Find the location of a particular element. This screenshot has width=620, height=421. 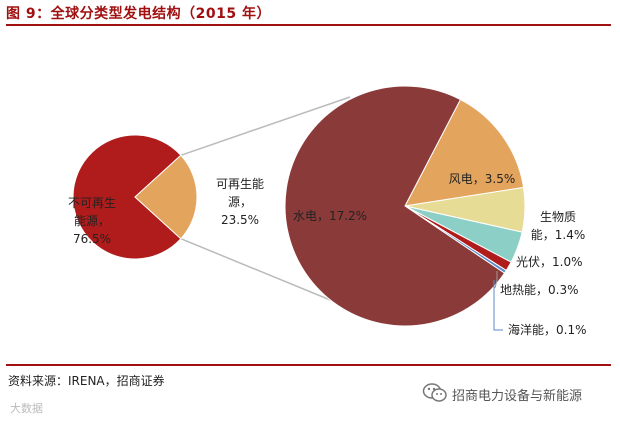

connector-line-bottom is located at coordinates (260, 271).